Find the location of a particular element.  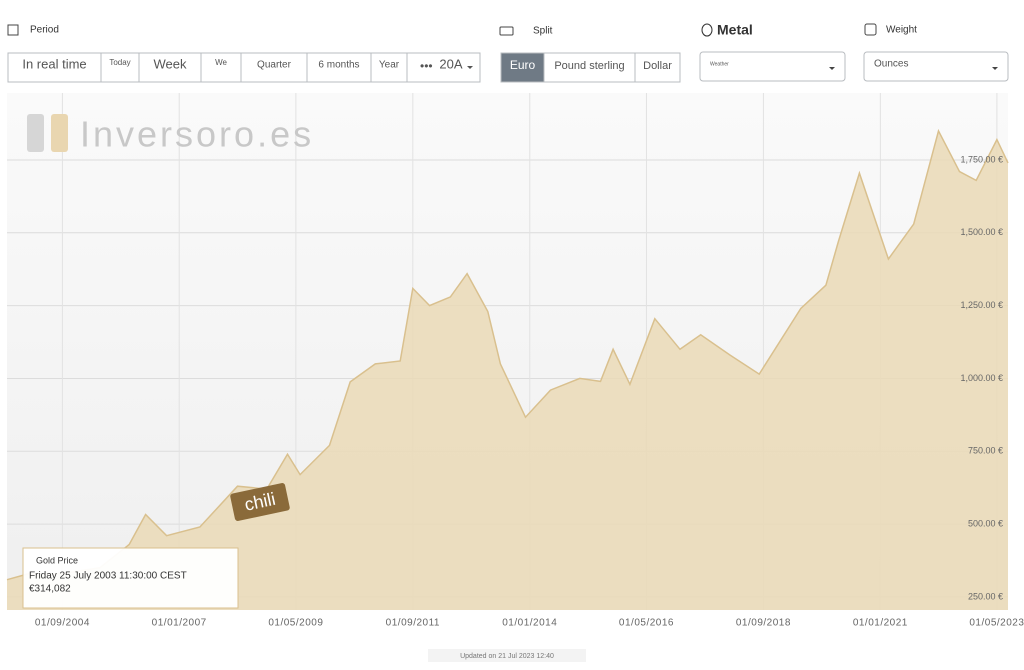

period-button-label: Year is located at coordinates (389, 65).